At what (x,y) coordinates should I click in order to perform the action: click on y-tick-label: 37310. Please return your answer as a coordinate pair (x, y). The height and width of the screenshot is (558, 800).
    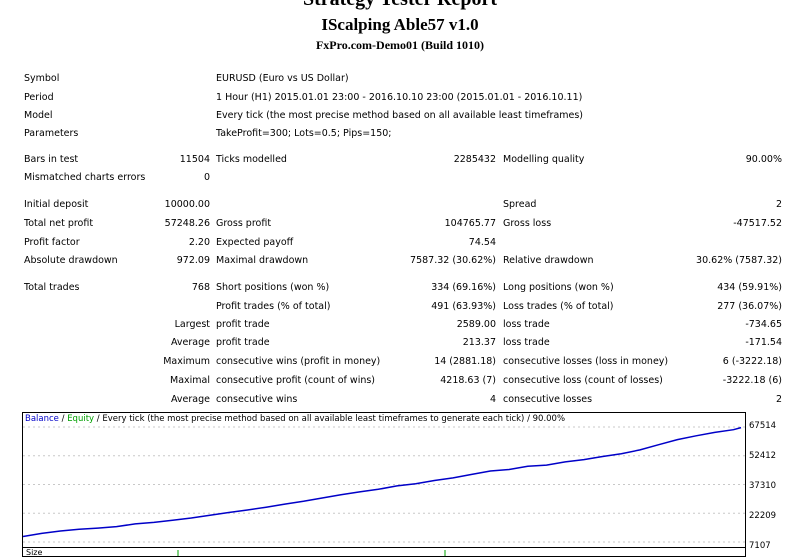
    Looking at the image, I should click on (763, 486).